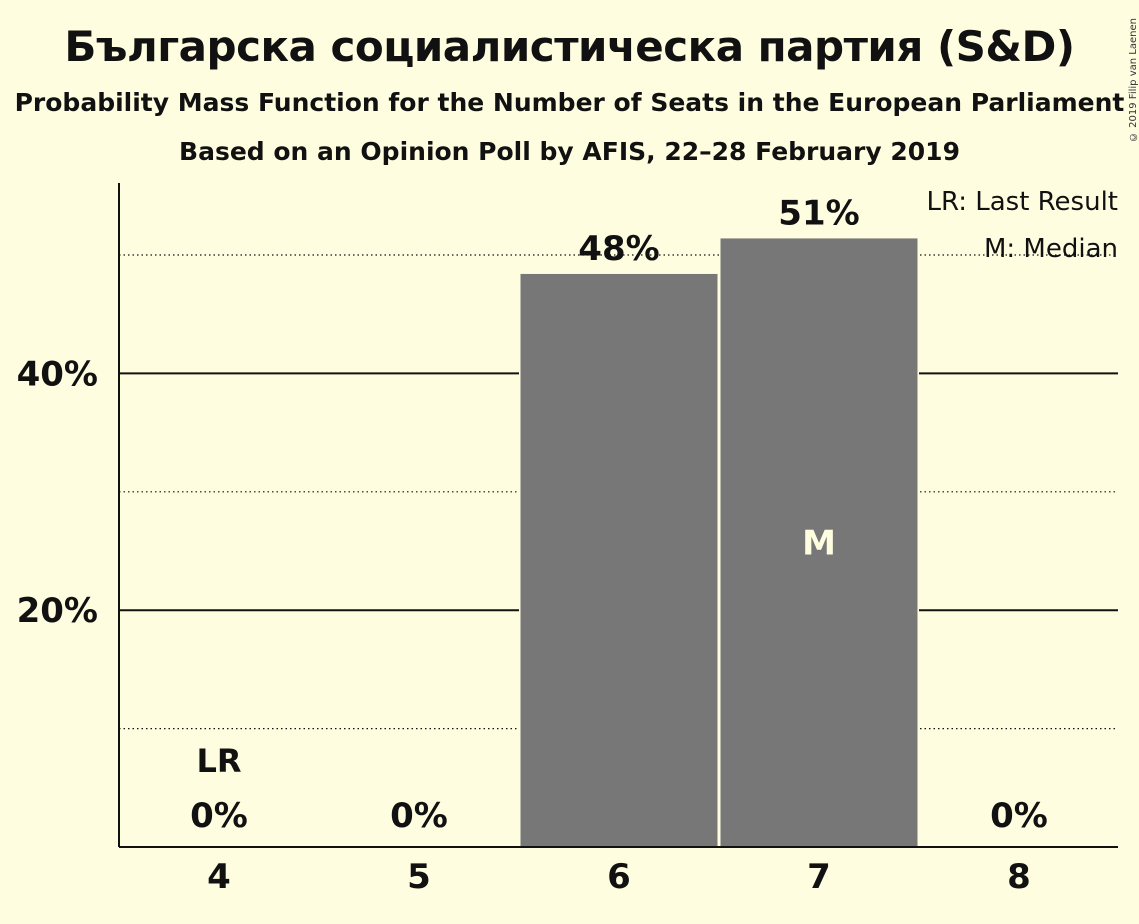 The width and height of the screenshot is (1139, 924). I want to click on x-tick-label: 5, so click(419, 877).